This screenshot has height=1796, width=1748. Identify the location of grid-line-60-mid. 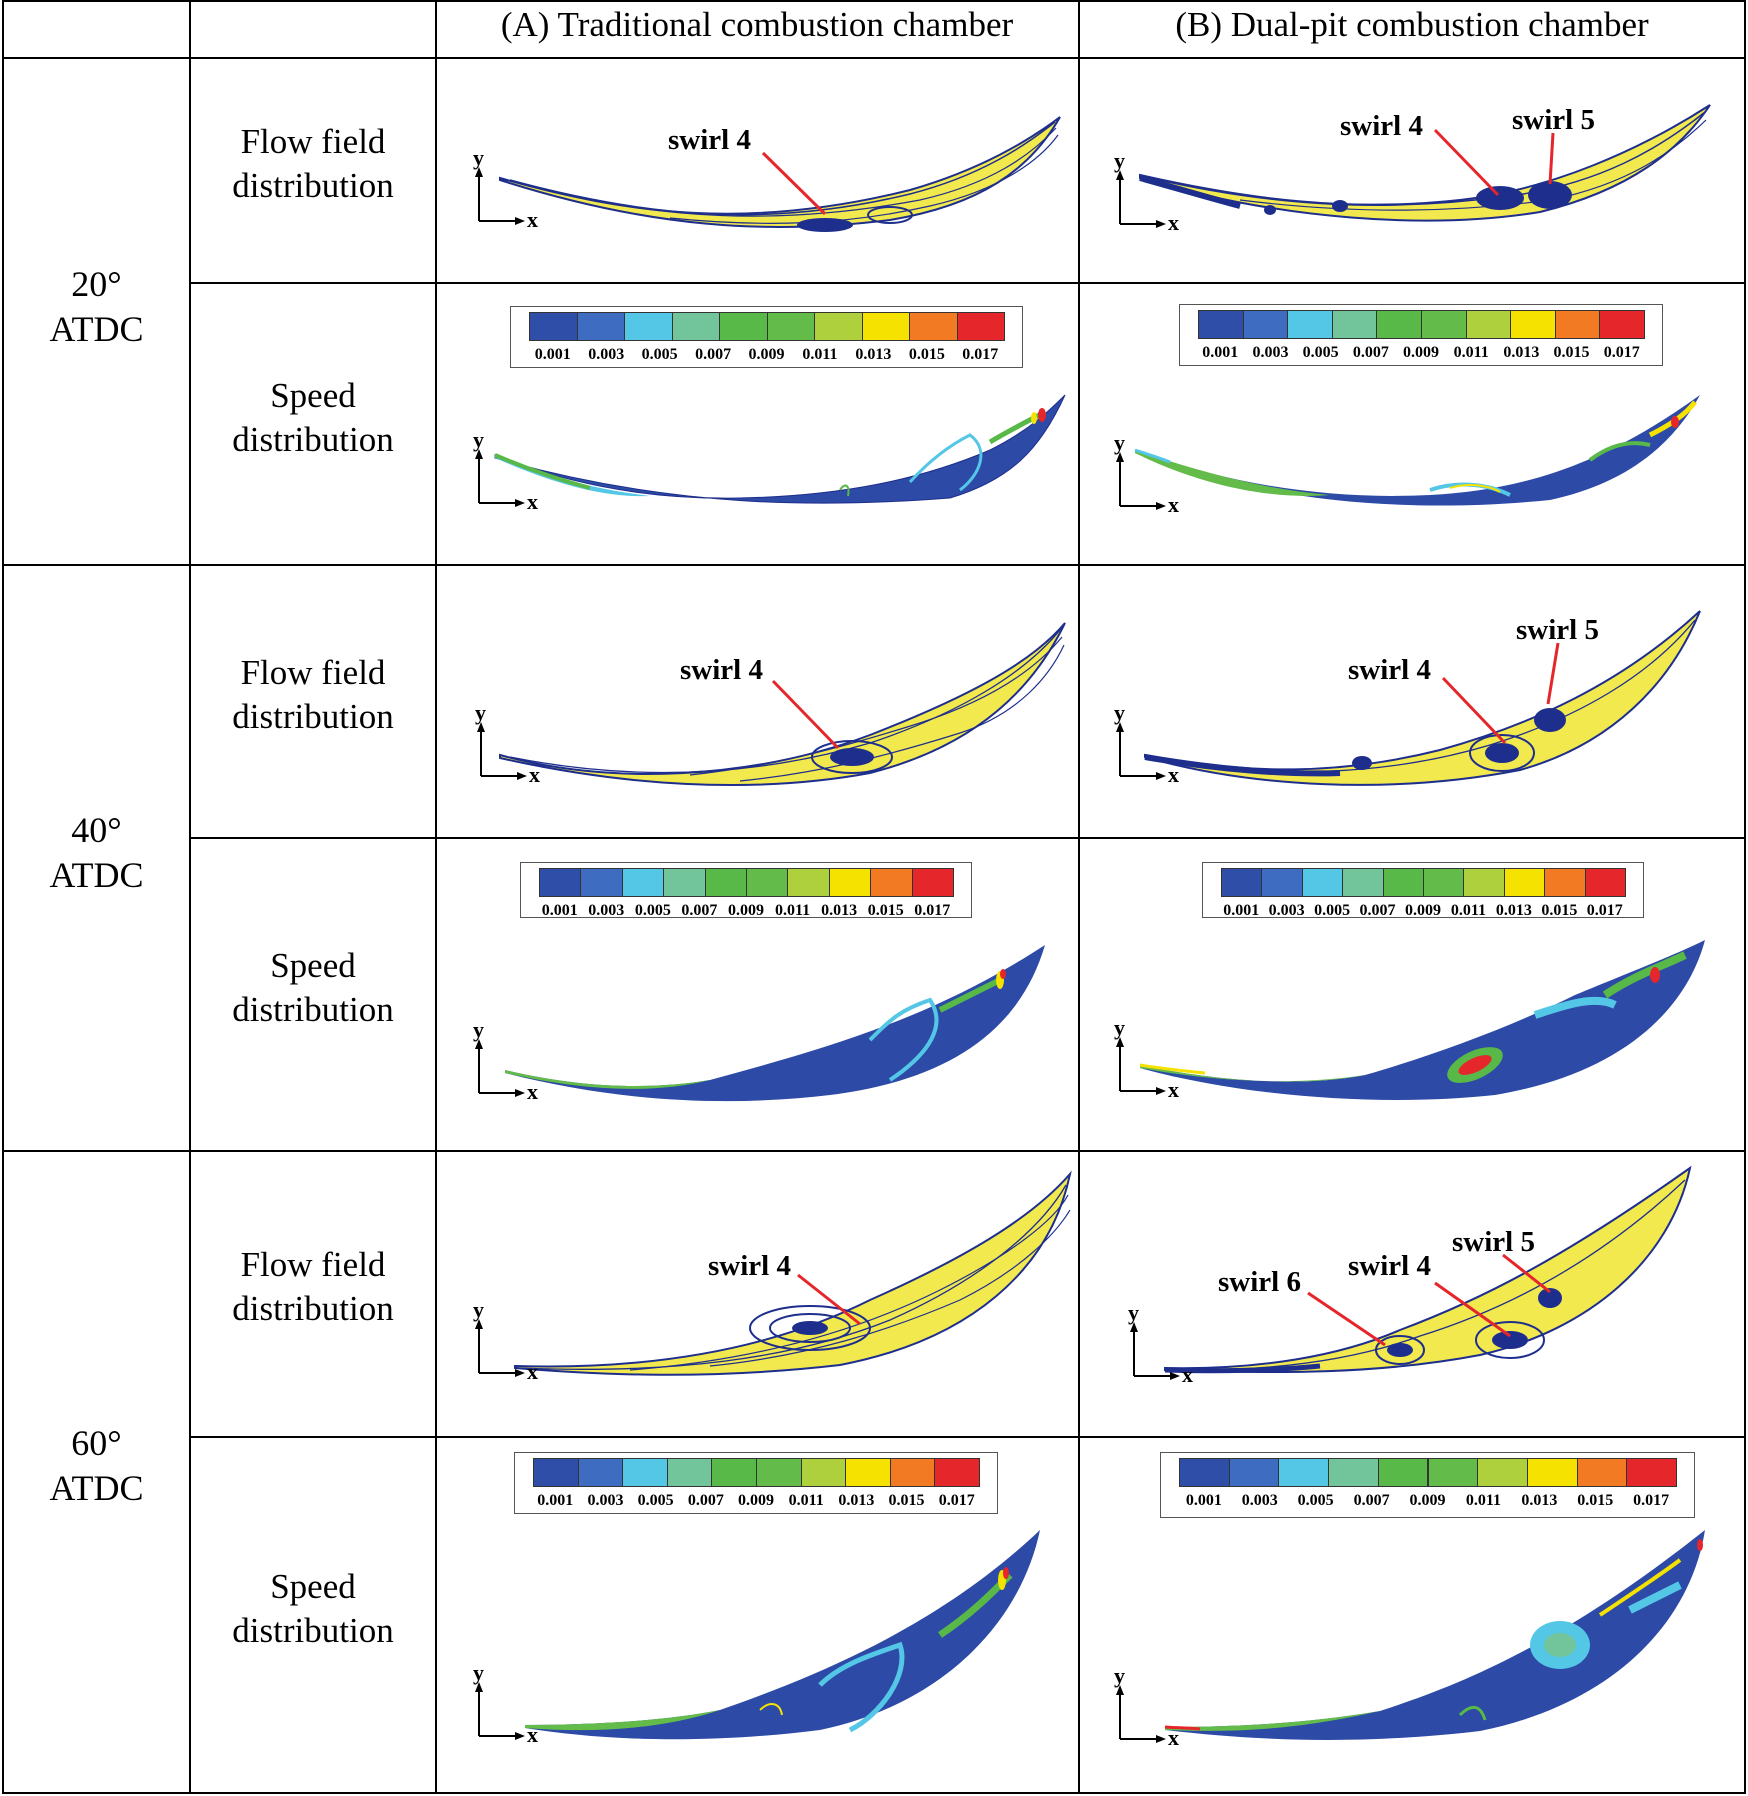
(968, 1437).